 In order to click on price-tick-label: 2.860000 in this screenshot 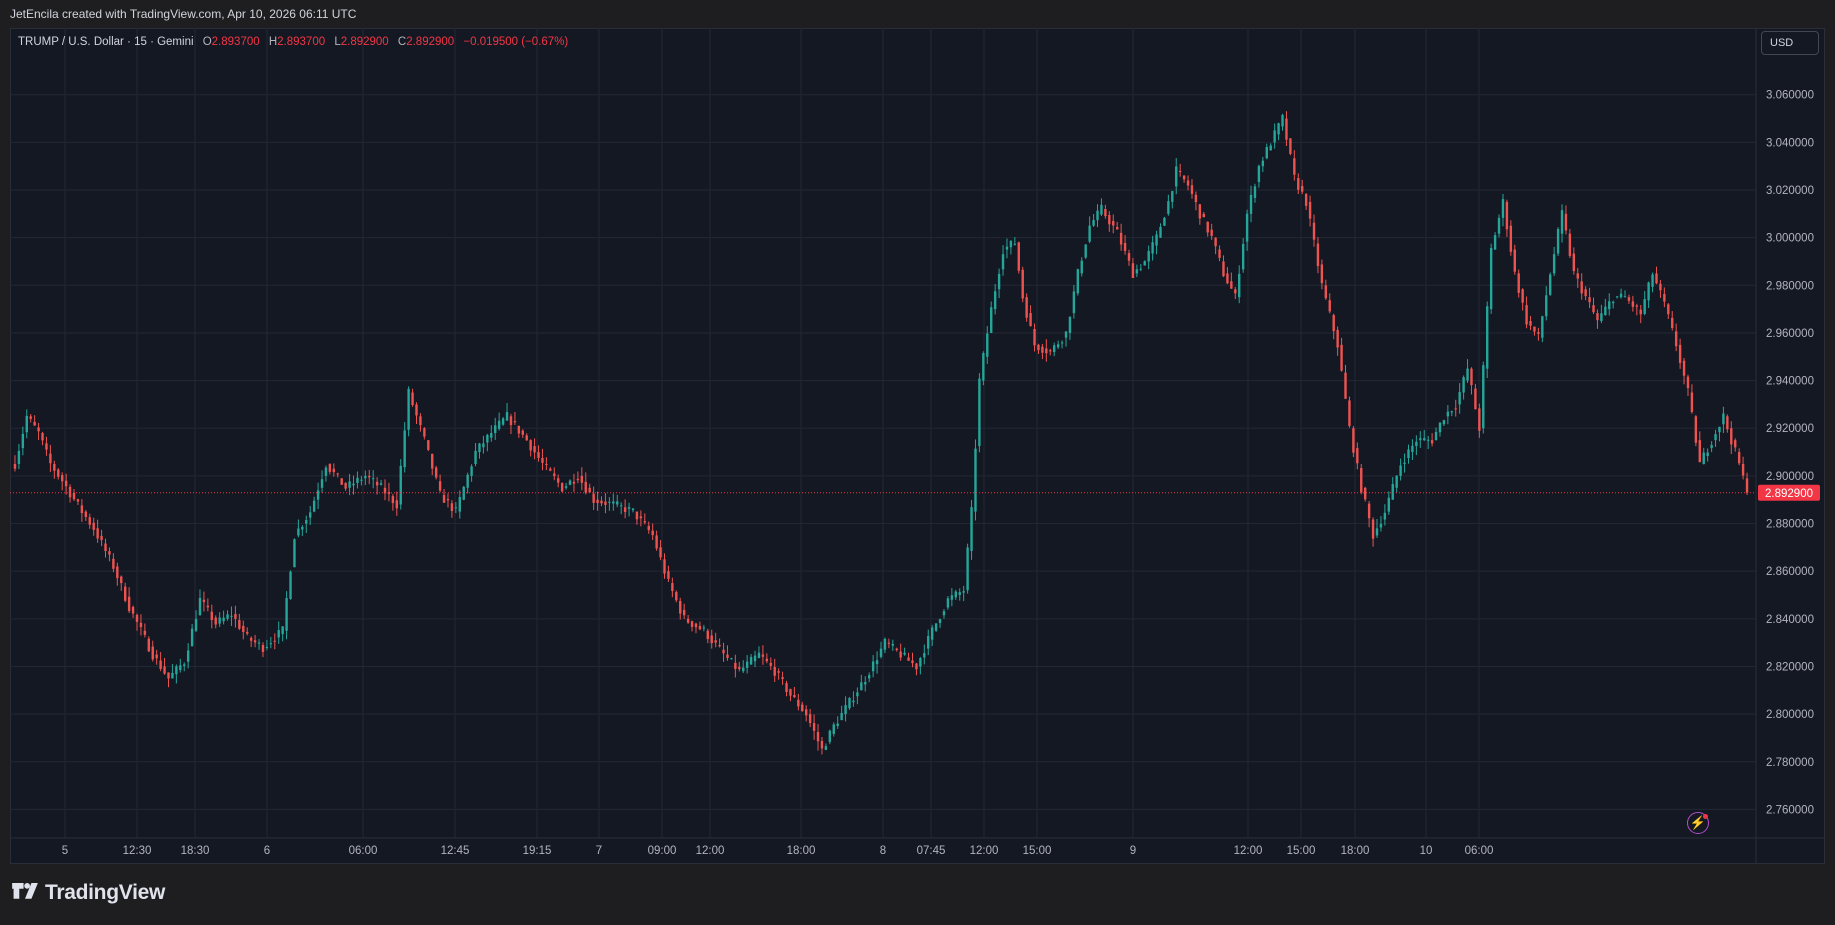, I will do `click(1790, 572)`.